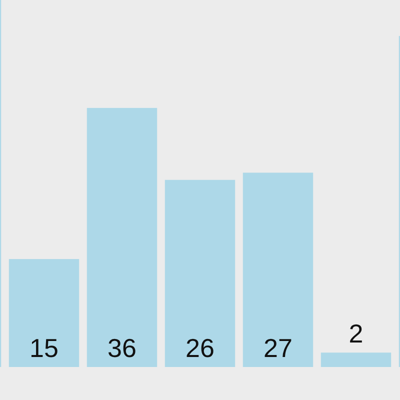 This screenshot has width=400, height=400. I want to click on data-label: 36, so click(122, 348).